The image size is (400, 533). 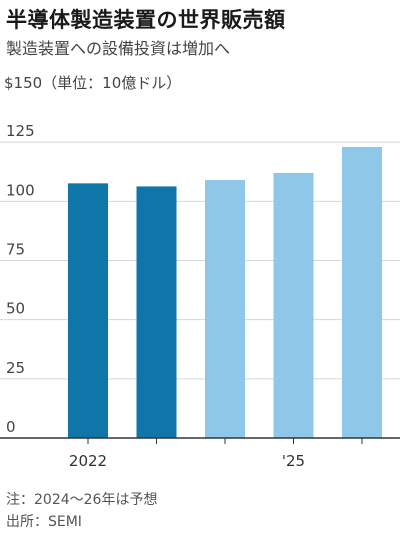 What do you see at coordinates (20, 279) in the screenshot?
I see `y-axis-ticks: 0 25 50 75 100 125` at bounding box center [20, 279].